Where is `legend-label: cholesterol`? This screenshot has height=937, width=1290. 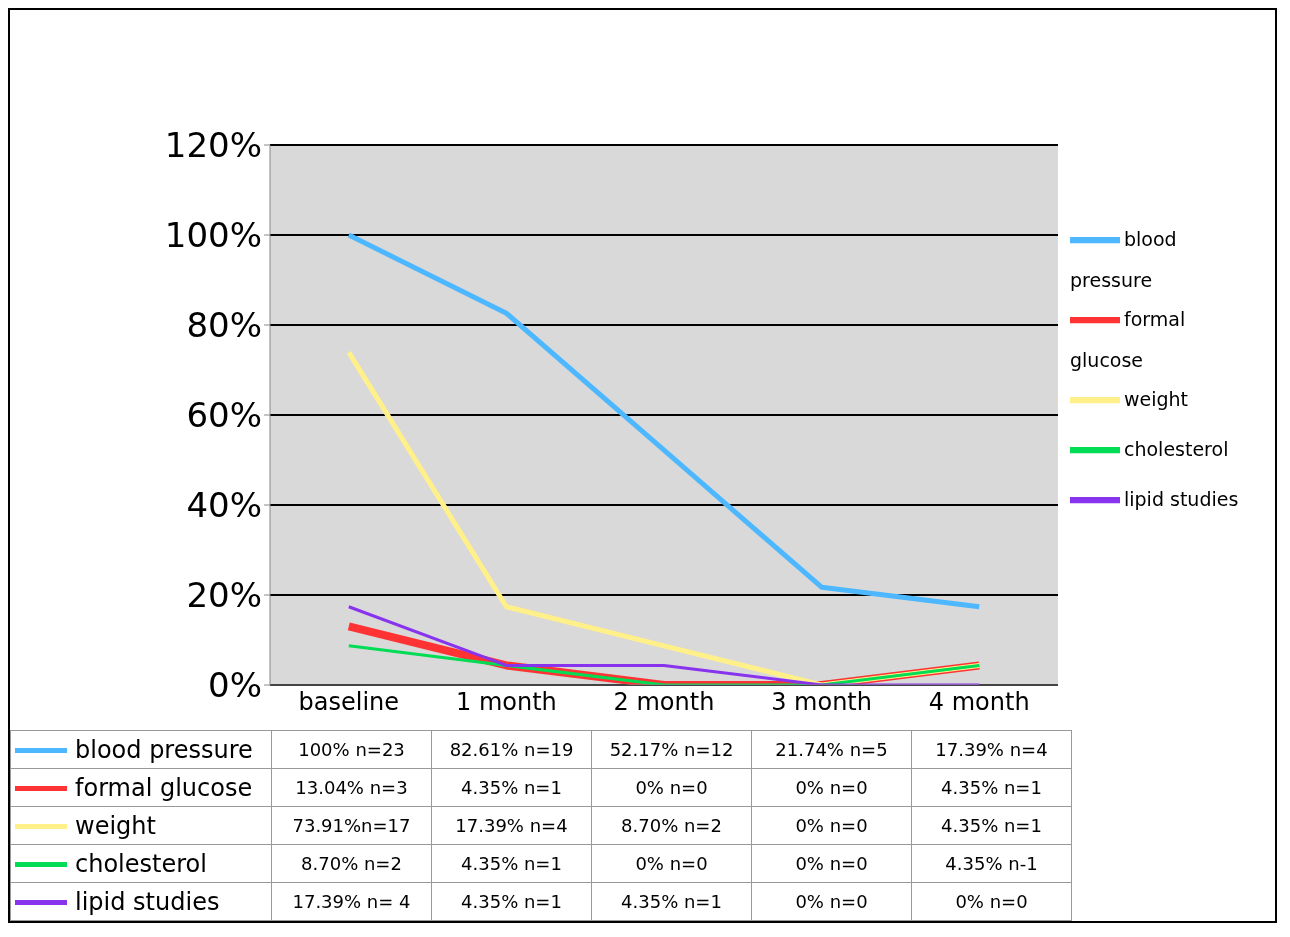 legend-label: cholesterol is located at coordinates (141, 863).